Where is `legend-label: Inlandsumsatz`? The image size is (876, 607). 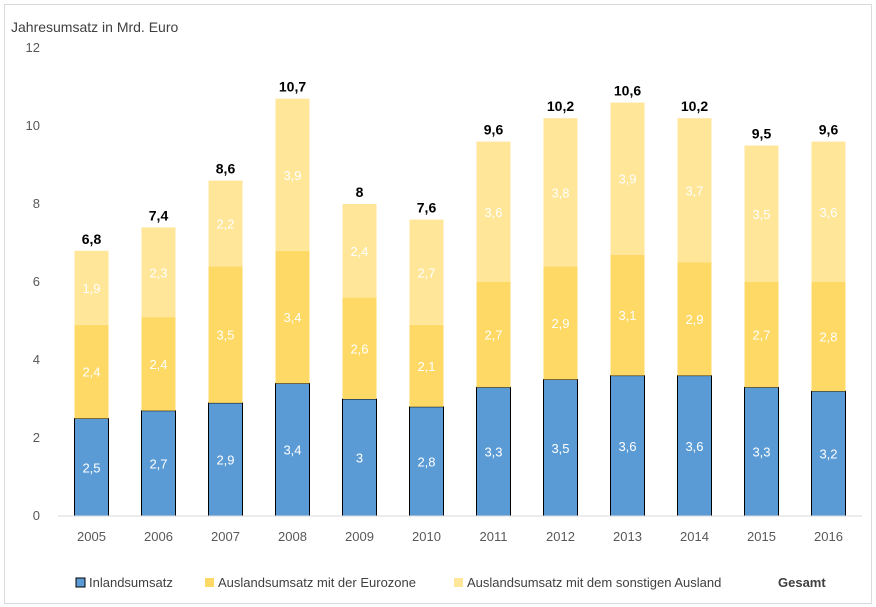 legend-label: Inlandsumsatz is located at coordinates (131, 582).